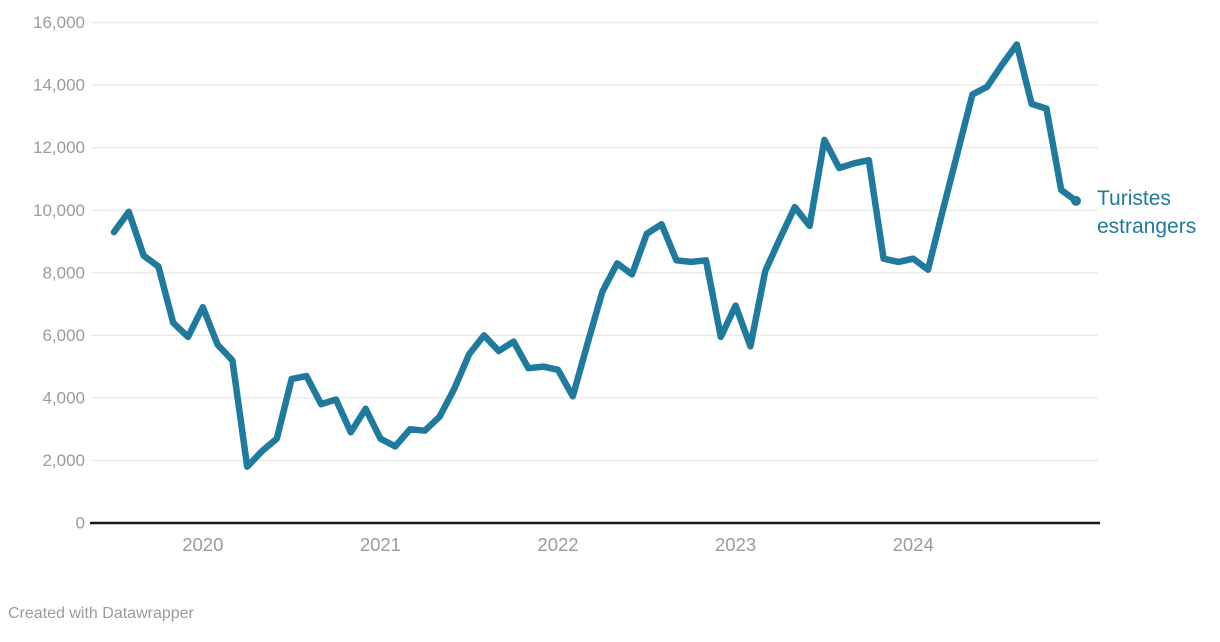  Describe the element at coordinates (380, 544) in the screenshot. I see `x-tick-label: 2021` at that location.